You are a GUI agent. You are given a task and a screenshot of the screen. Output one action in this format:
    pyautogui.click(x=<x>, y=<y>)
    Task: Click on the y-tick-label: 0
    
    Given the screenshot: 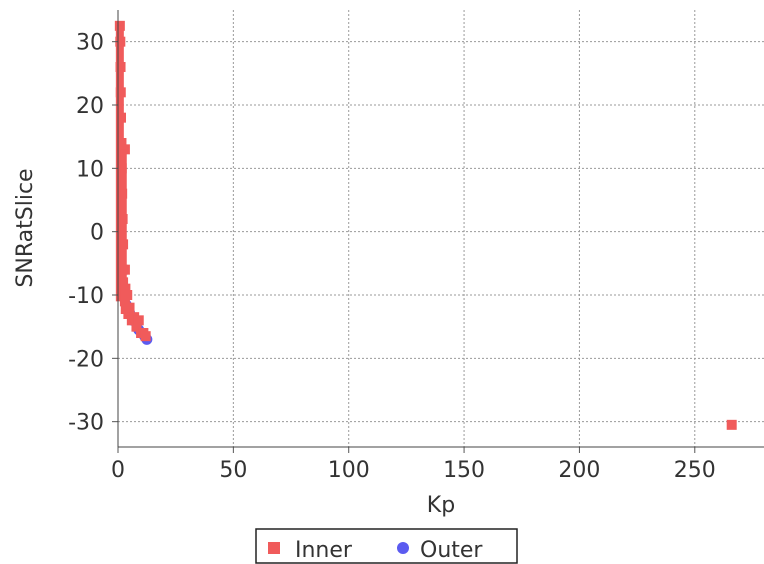 What is the action you would take?
    pyautogui.click(x=97, y=233)
    